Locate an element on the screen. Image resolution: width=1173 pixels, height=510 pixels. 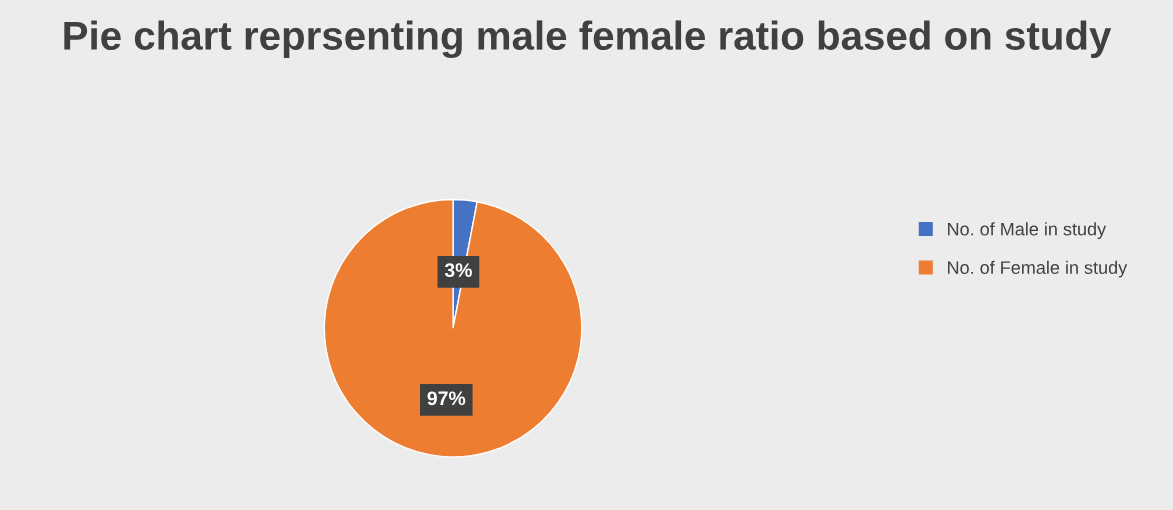
data-label: 3% is located at coordinates (458, 270).